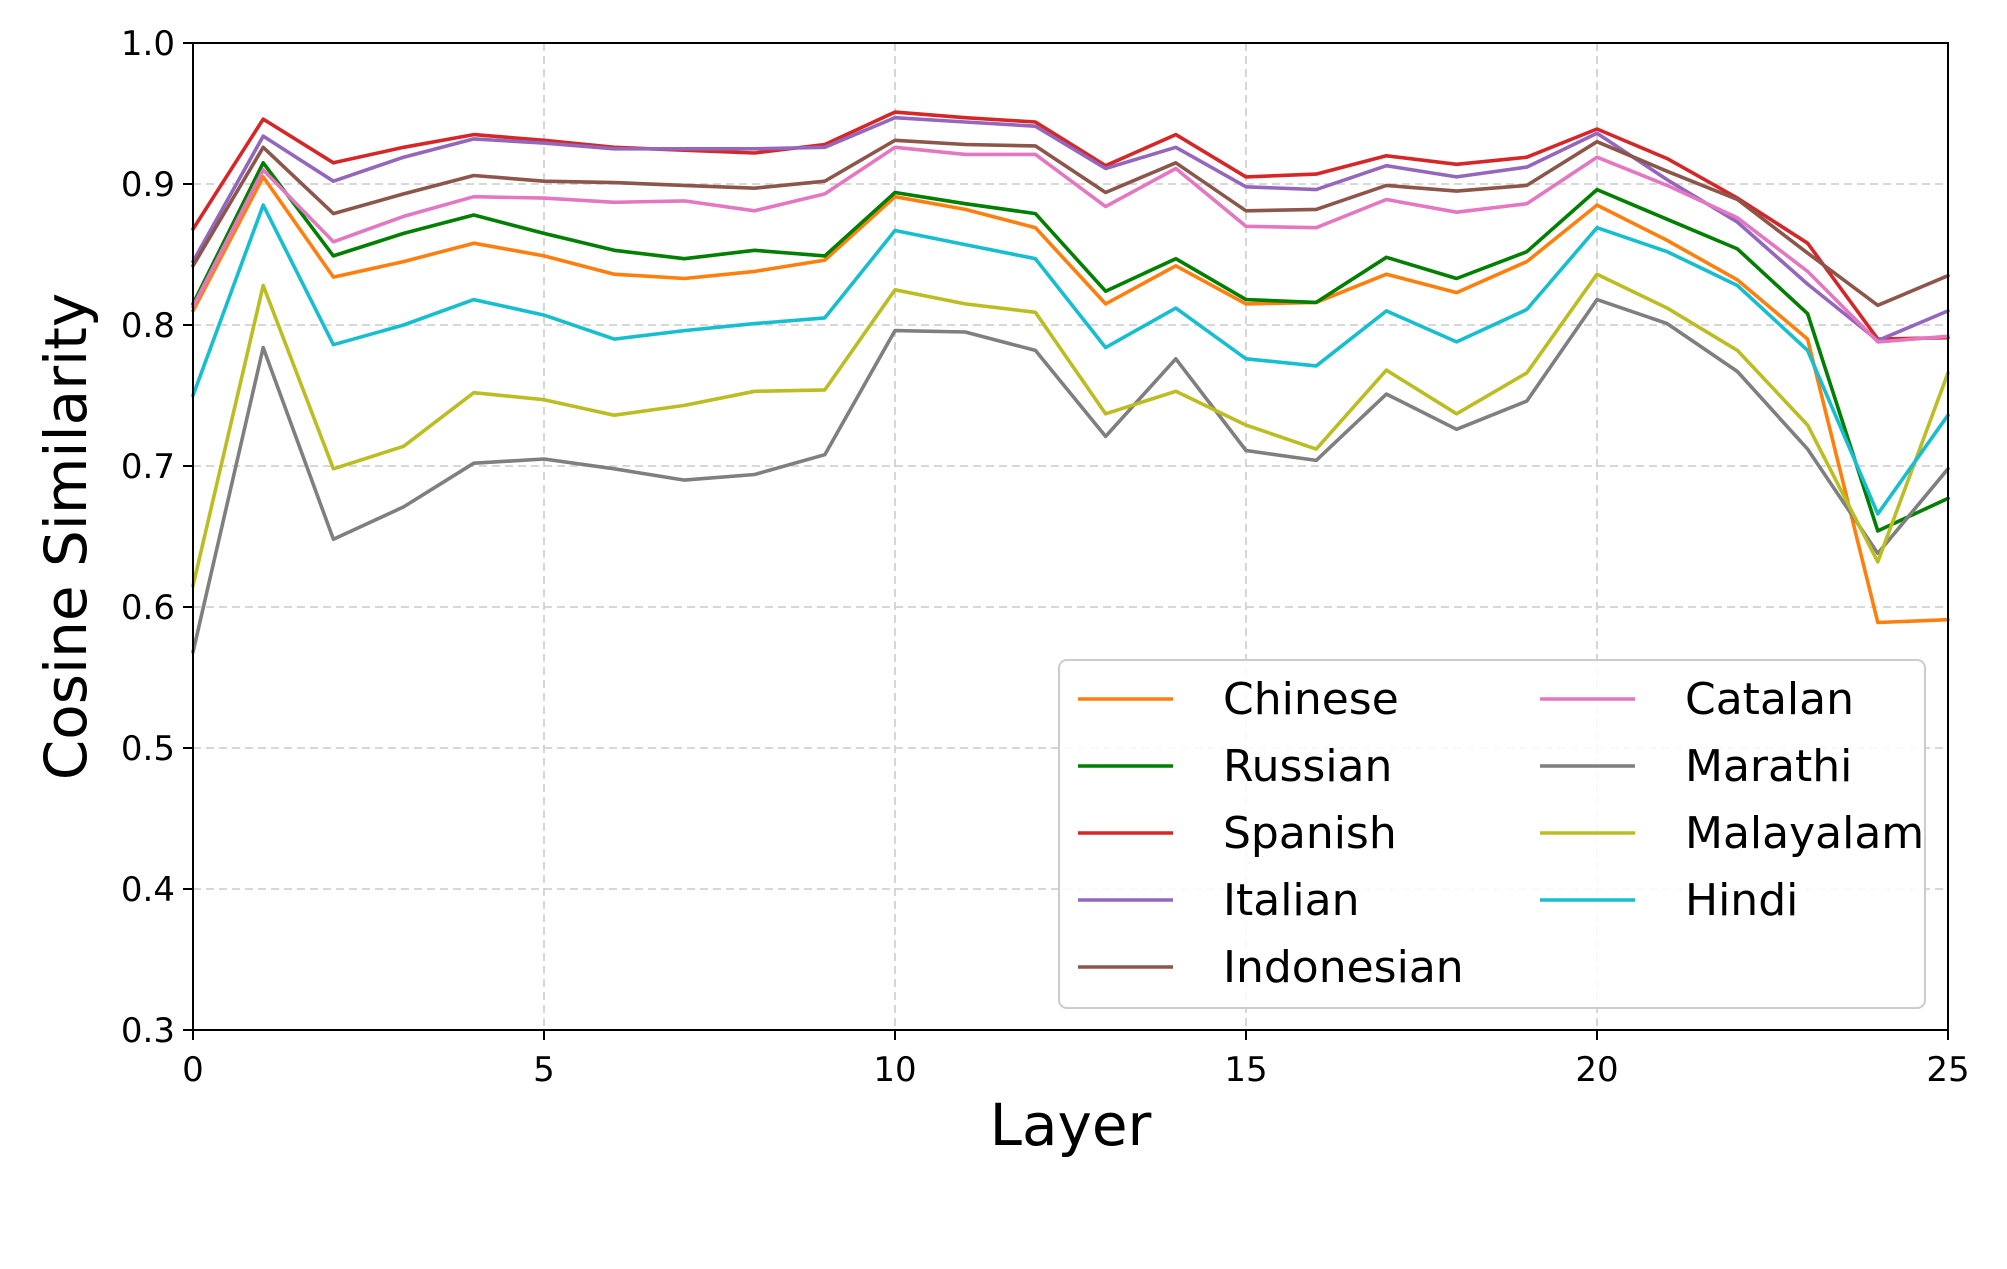 Image resolution: width=2007 pixels, height=1269 pixels. Describe the element at coordinates (1947, 1070) in the screenshot. I see `x-tick-label: 25` at that location.